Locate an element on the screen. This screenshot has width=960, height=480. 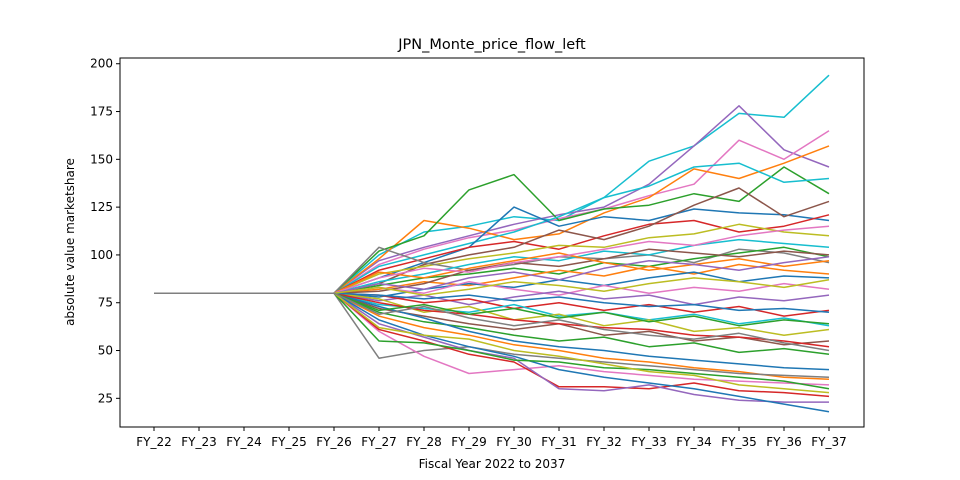
x-tick-label: FY_22 is located at coordinates (154, 442).